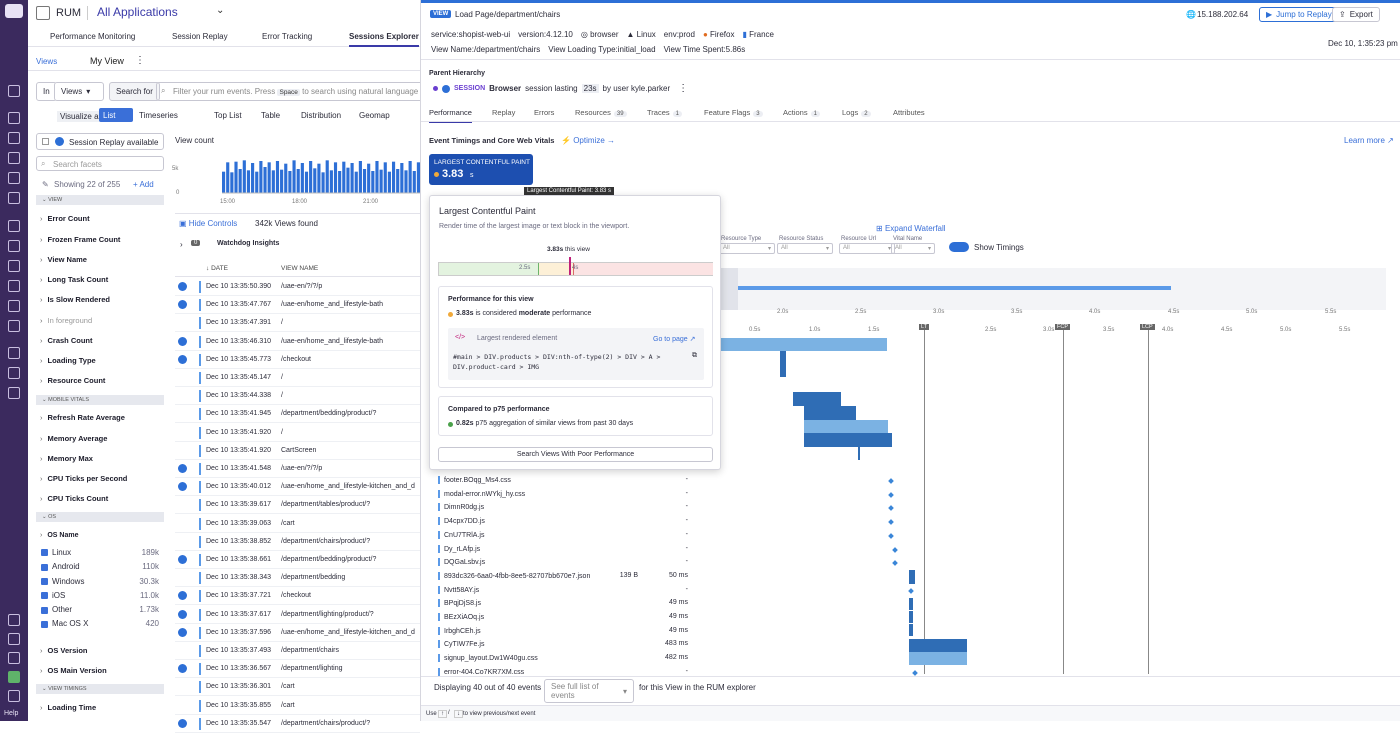  Describe the element at coordinates (93, 36) in the screenshot. I see `tab-performance-monitoring: Performance Monitoring` at that location.